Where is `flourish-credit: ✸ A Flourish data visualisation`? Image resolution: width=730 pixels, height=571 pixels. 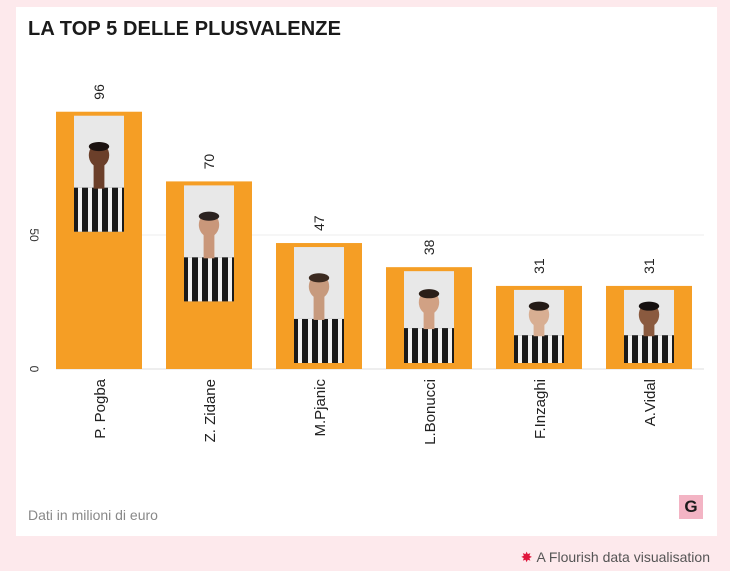
flourish-credit: ✸ A Flourish data visualisation is located at coordinates (615, 557).